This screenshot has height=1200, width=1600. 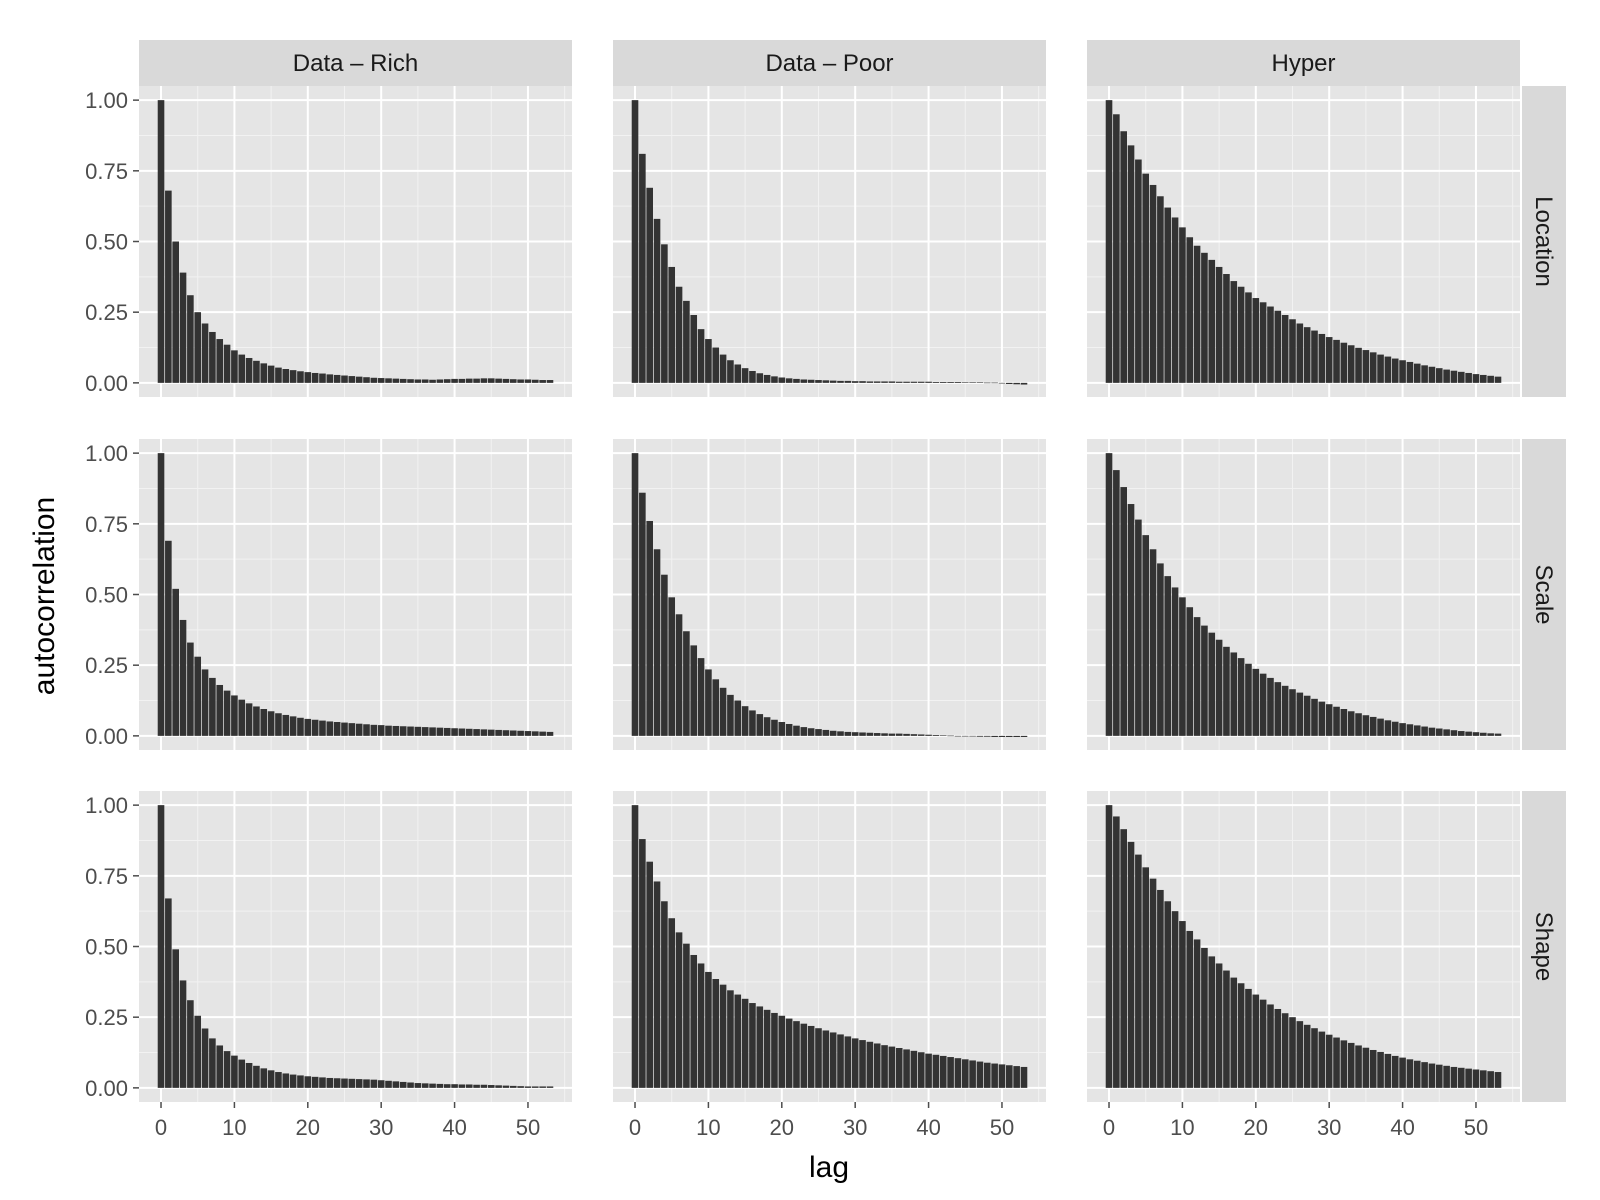 I want to click on column-strip-label: Data – Poor, so click(x=829, y=63).